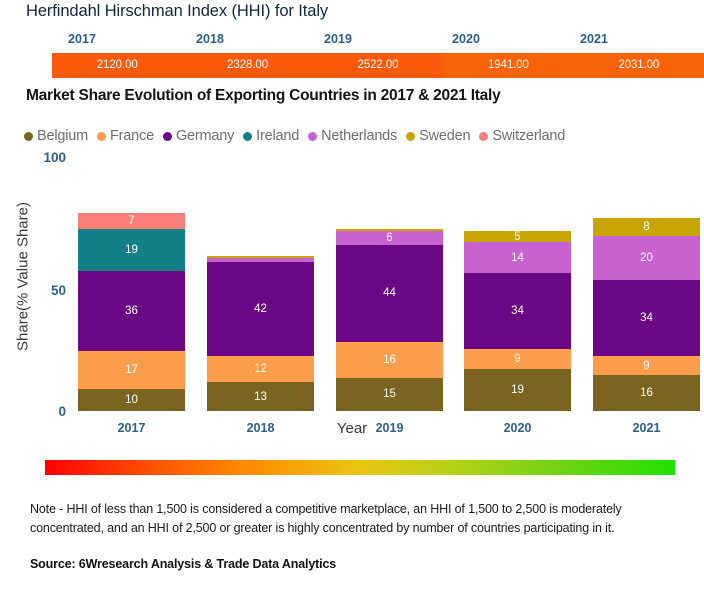 Image resolution: width=704 pixels, height=600 pixels. What do you see at coordinates (638, 65) in the screenshot?
I see `hhi-value-2021: 2031.00` at bounding box center [638, 65].